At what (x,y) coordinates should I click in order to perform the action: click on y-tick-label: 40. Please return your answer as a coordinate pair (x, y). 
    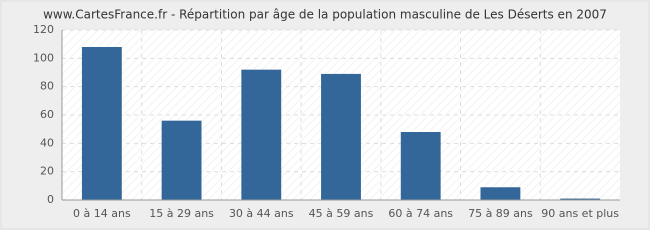
    Looking at the image, I should click on (47, 142).